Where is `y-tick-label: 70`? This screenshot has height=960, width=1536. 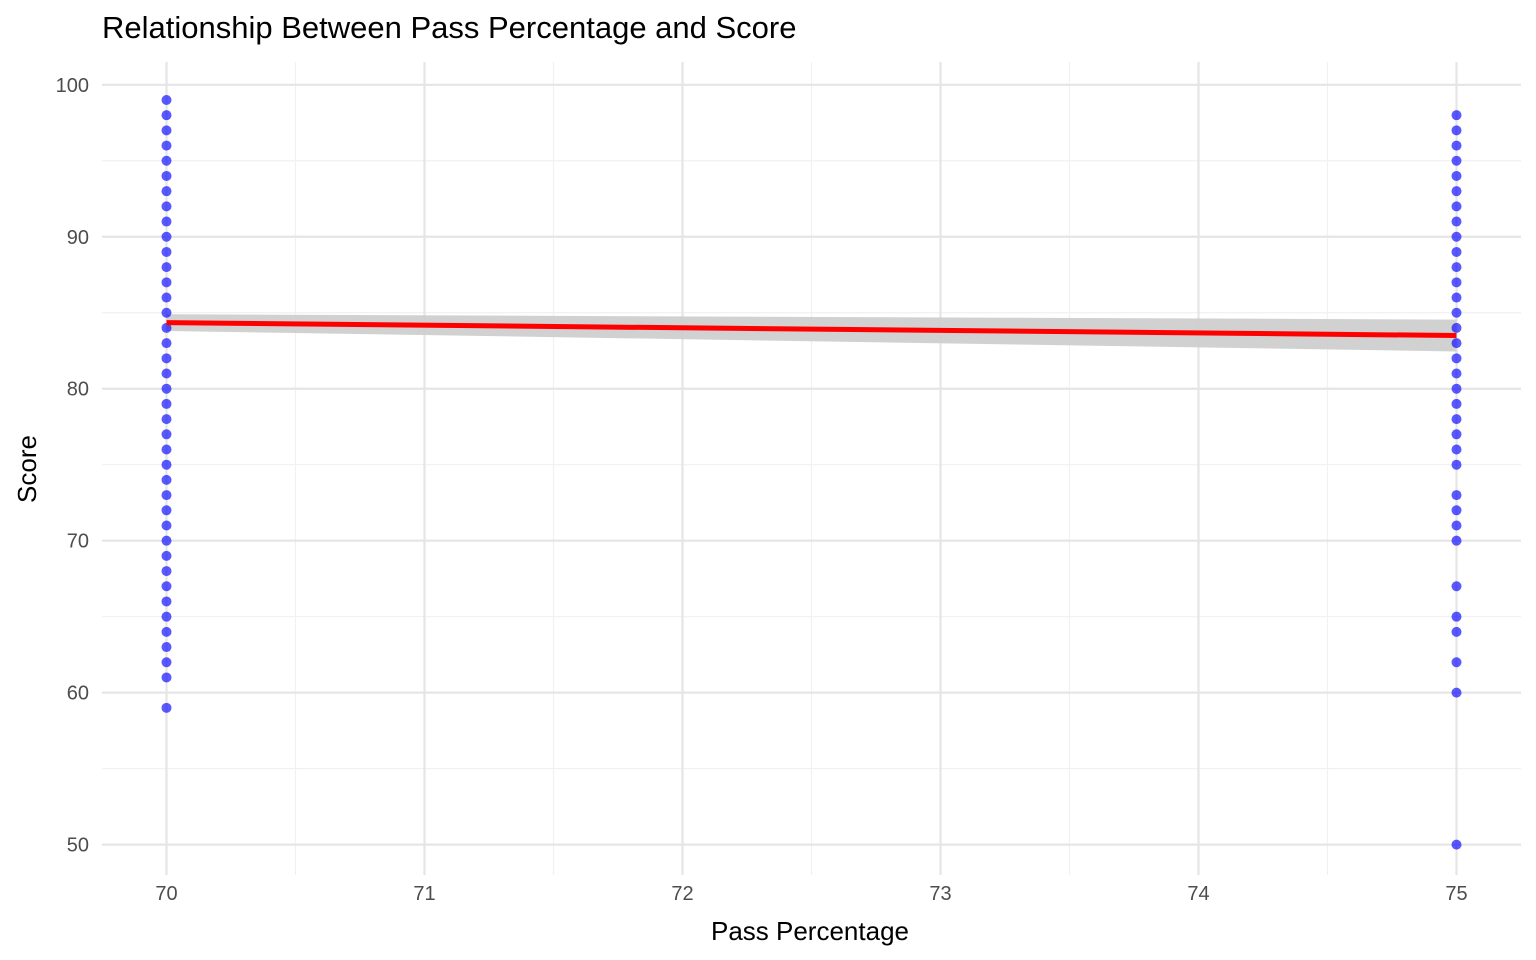 y-tick-label: 70 is located at coordinates (78, 542).